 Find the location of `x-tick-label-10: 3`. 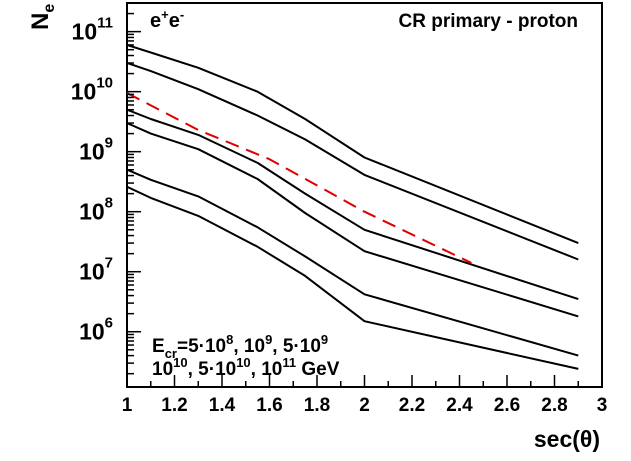

x-tick-label-10: 3 is located at coordinates (602, 405).